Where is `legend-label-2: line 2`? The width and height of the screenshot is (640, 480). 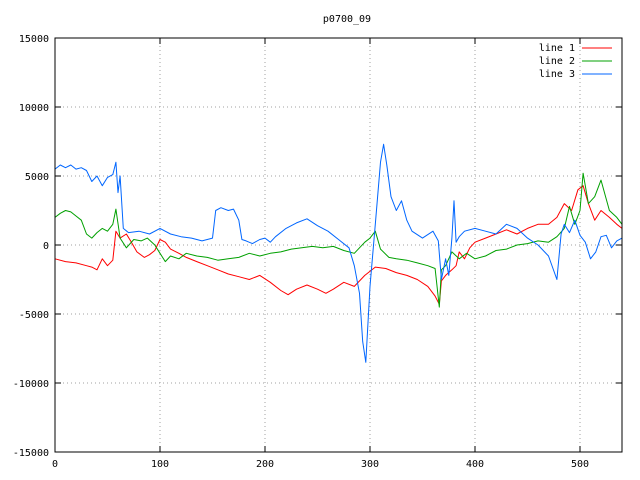
legend-label-2: line 2 is located at coordinates (557, 61).